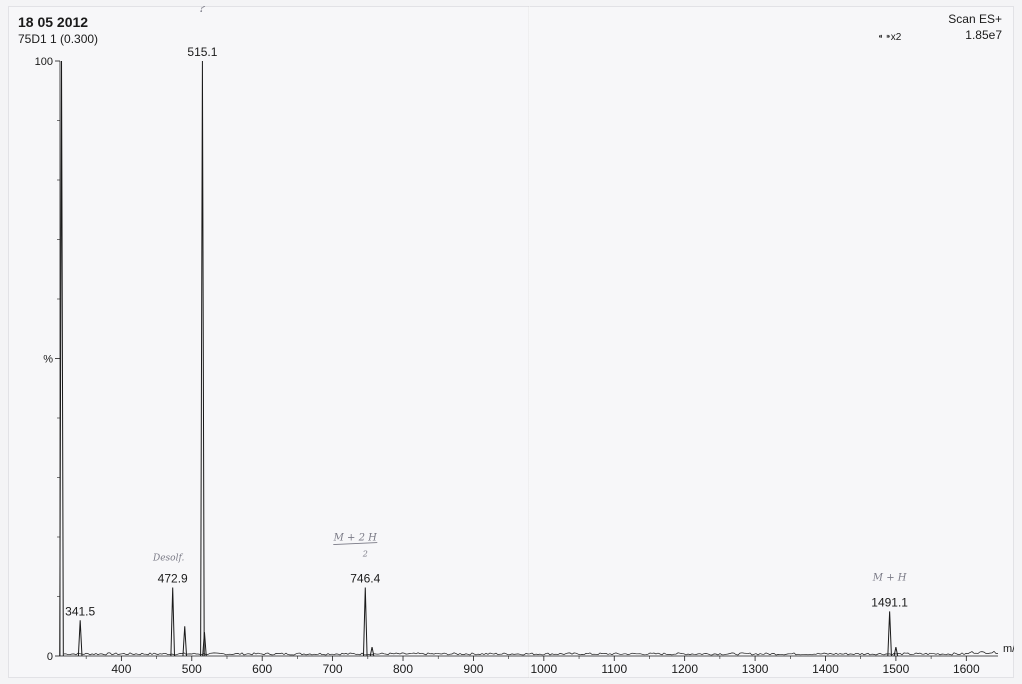  I want to click on peak-label: 472.9, so click(173, 579).